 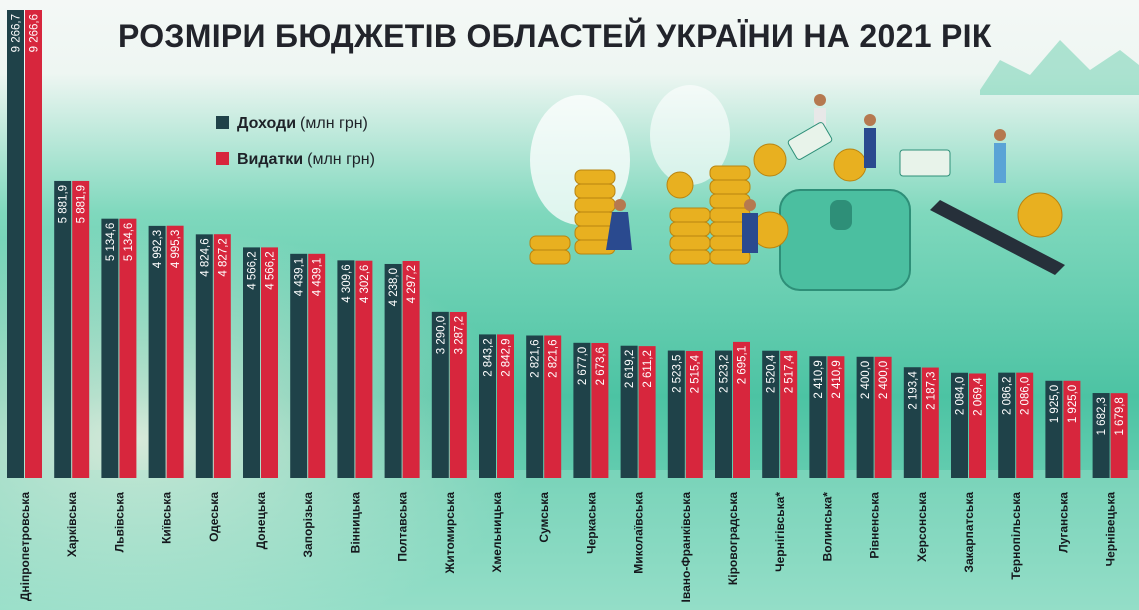 I want to click on legend-label-expense: Видатки, so click(x=270, y=159).